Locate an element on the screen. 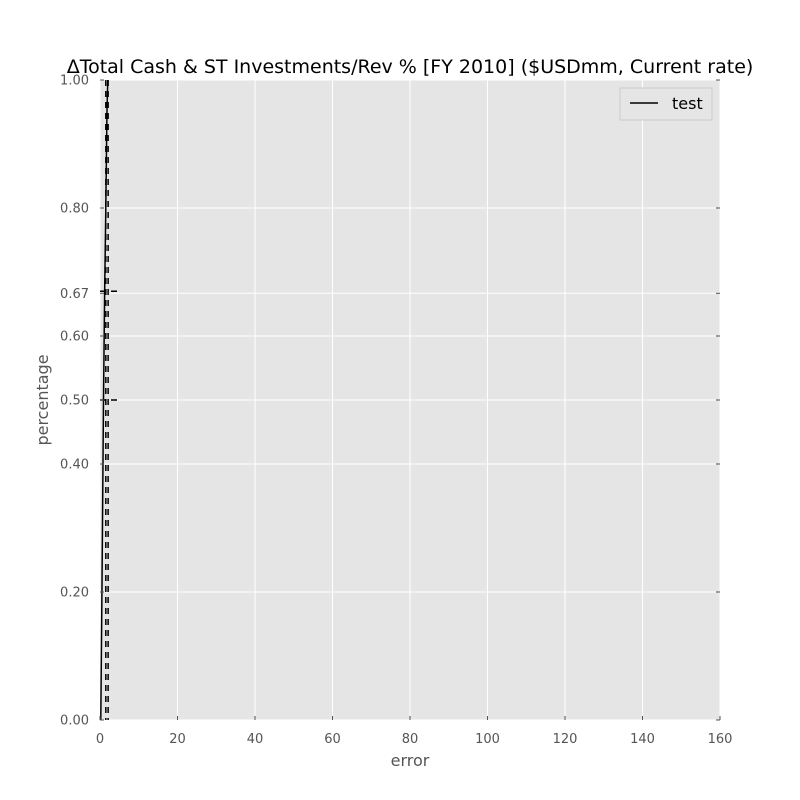 The height and width of the screenshot is (800, 800). x-tick-label: 60 is located at coordinates (332, 739).